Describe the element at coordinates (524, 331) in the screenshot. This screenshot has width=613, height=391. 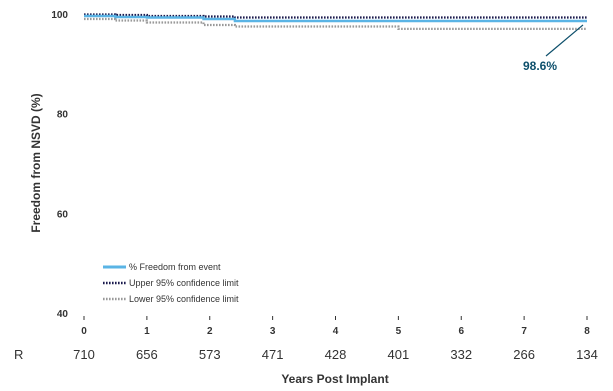
I see `x-tick-label: 7` at that location.